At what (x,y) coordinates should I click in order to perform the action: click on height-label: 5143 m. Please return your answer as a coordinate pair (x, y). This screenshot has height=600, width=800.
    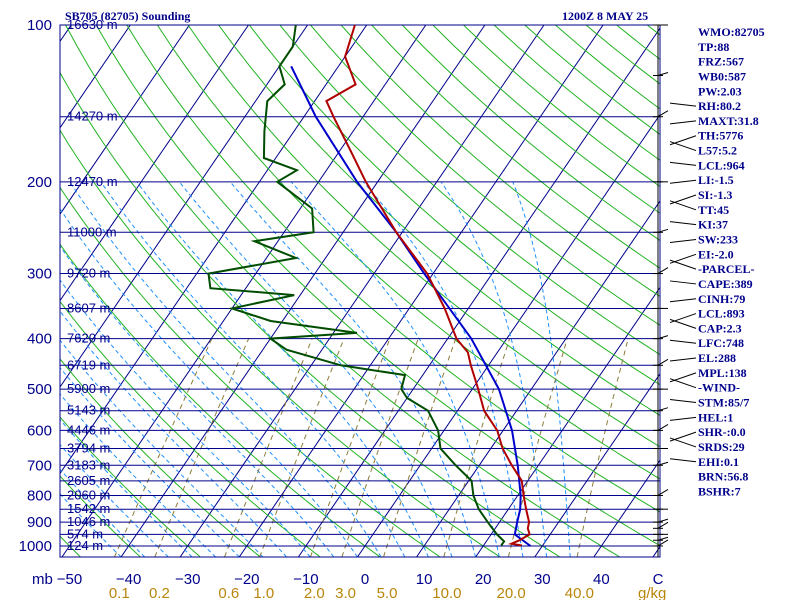
    Looking at the image, I should click on (88, 410).